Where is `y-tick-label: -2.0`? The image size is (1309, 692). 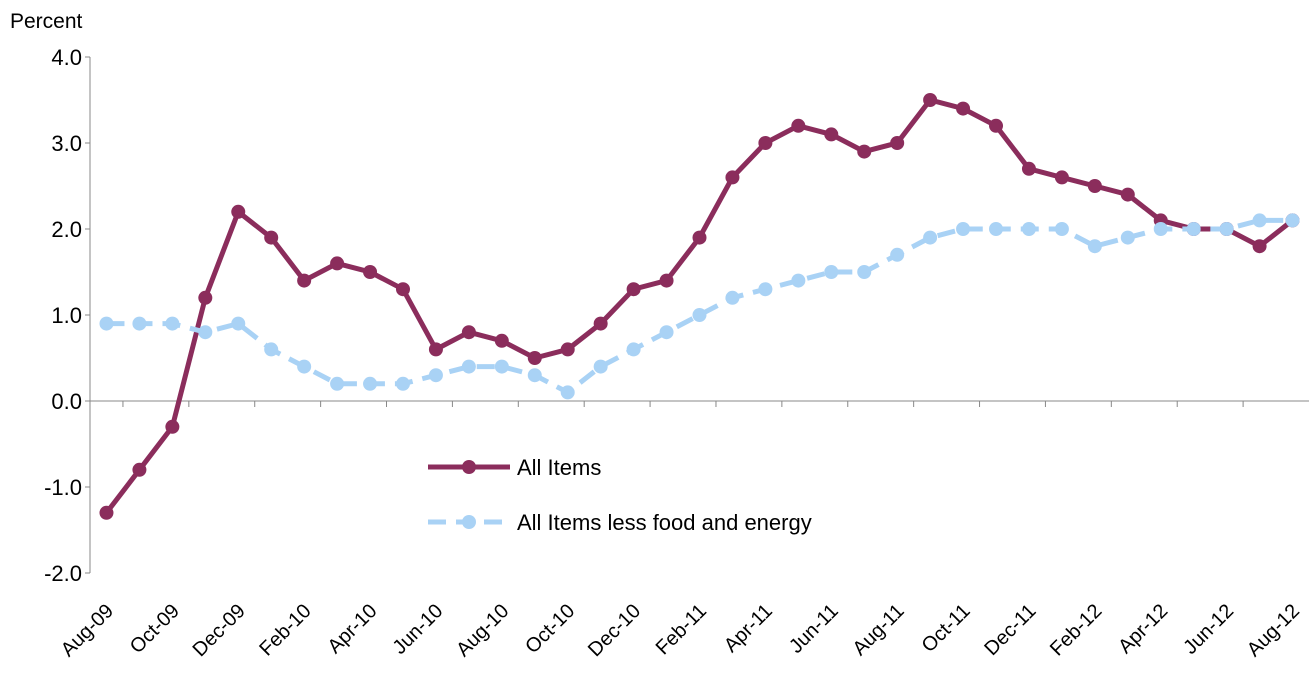
y-tick-label: -2.0 is located at coordinates (63, 573).